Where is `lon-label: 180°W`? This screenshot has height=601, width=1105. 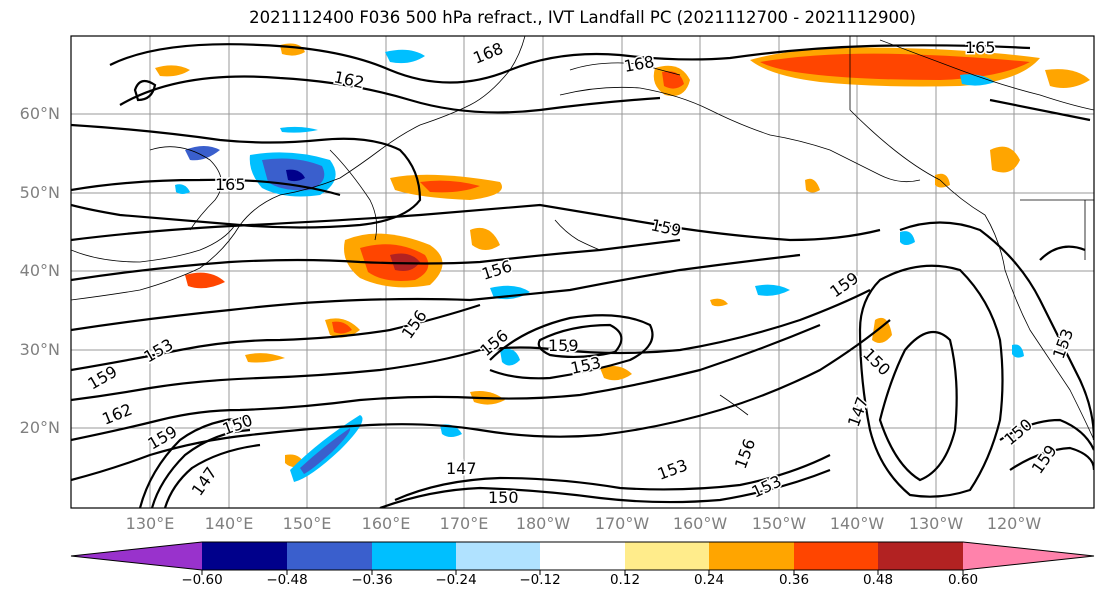
lon-label: 180°W is located at coordinates (543, 523).